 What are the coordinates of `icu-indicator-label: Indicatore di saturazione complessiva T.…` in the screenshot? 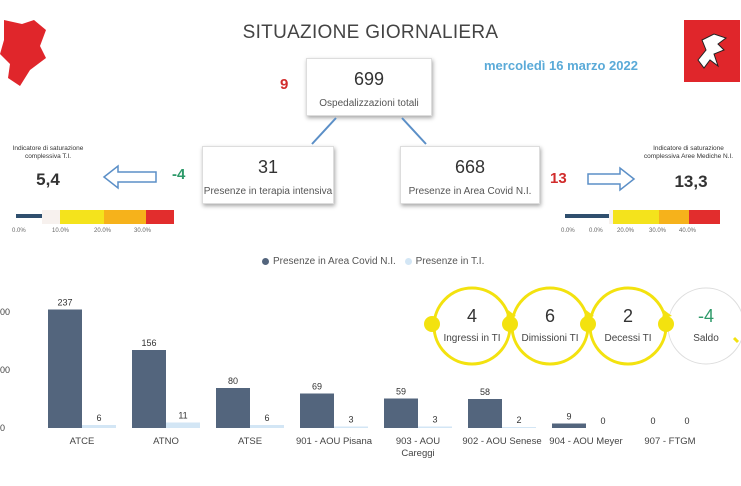 It's located at (48, 152).